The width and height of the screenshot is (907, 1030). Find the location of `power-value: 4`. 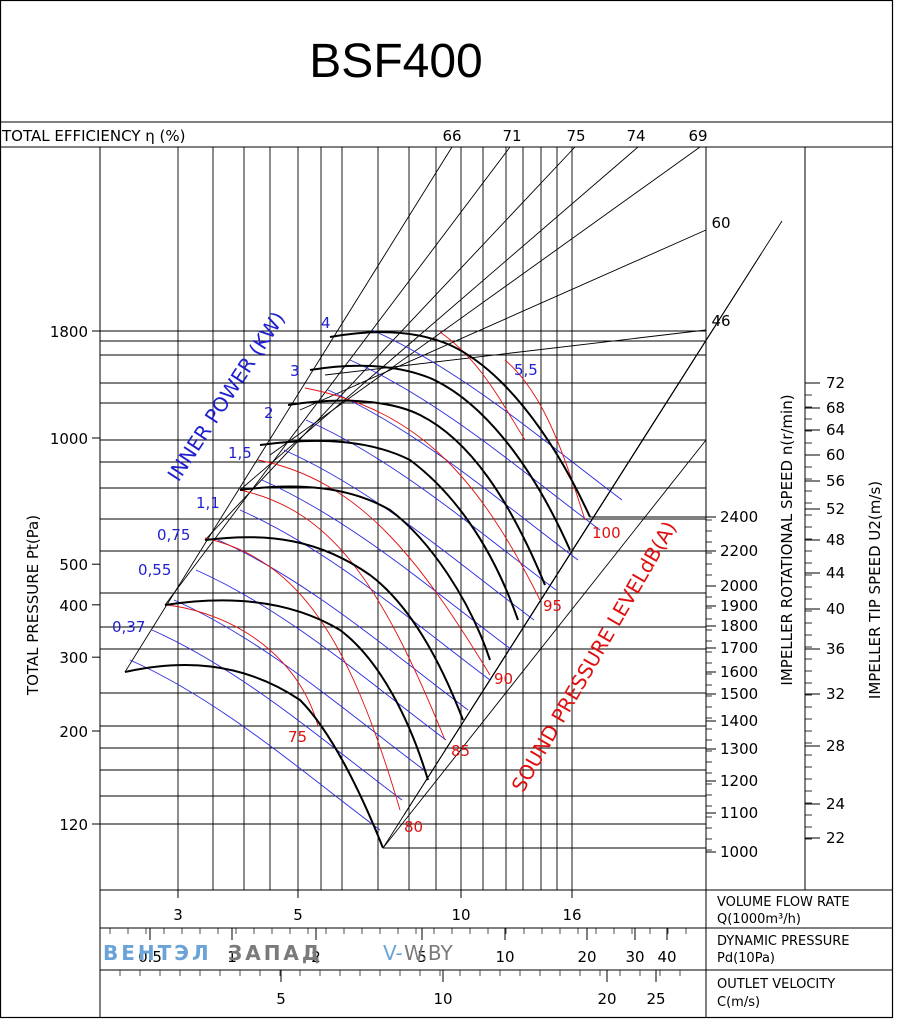

power-value: 4 is located at coordinates (326, 323).